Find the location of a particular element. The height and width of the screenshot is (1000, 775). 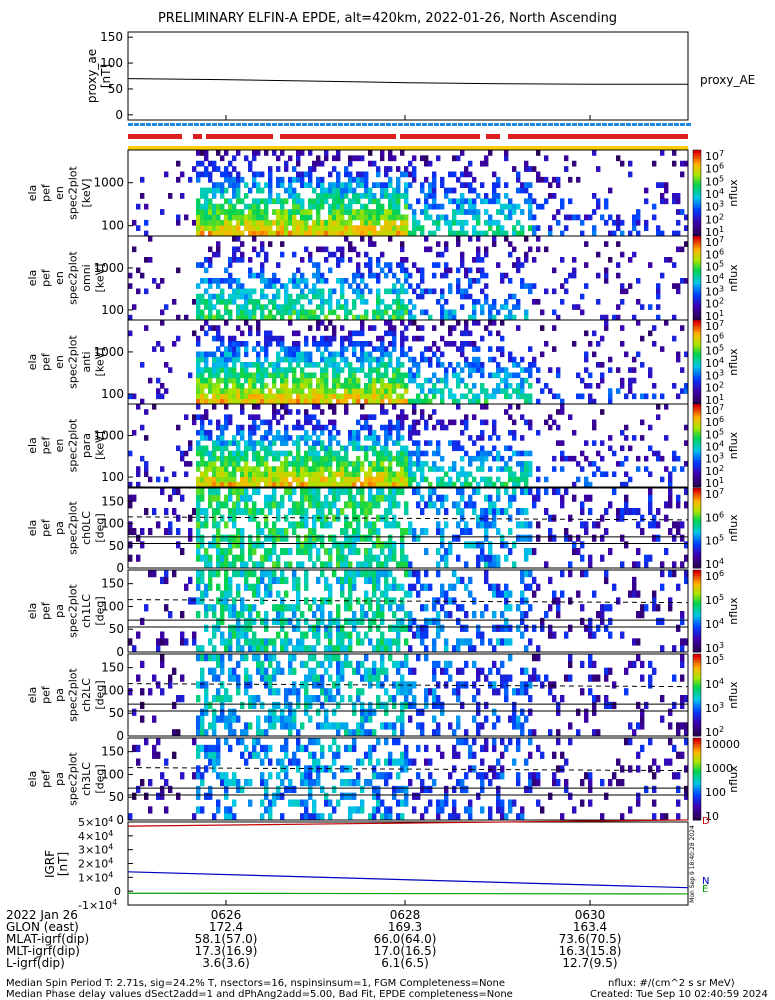

pa-ytick-label: 100 is located at coordinates (112, 524).